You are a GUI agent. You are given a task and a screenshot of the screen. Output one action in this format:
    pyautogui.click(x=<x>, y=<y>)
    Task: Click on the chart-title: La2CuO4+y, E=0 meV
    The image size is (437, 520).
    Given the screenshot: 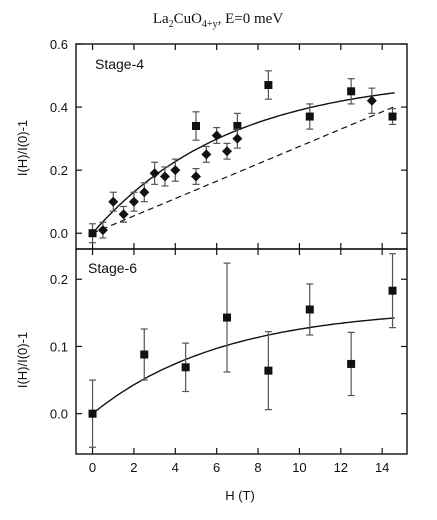 What is the action you would take?
    pyautogui.click(x=218, y=20)
    